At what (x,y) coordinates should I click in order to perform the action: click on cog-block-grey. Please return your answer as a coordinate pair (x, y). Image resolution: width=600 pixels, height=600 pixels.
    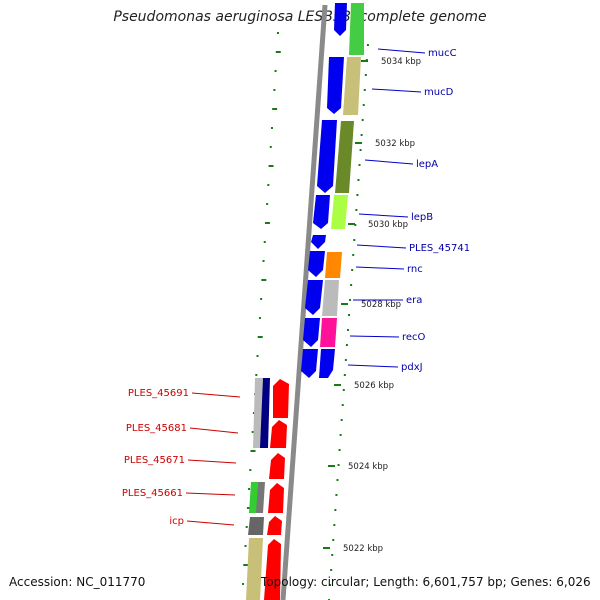
    Looking at the image, I should click on (330, 298).